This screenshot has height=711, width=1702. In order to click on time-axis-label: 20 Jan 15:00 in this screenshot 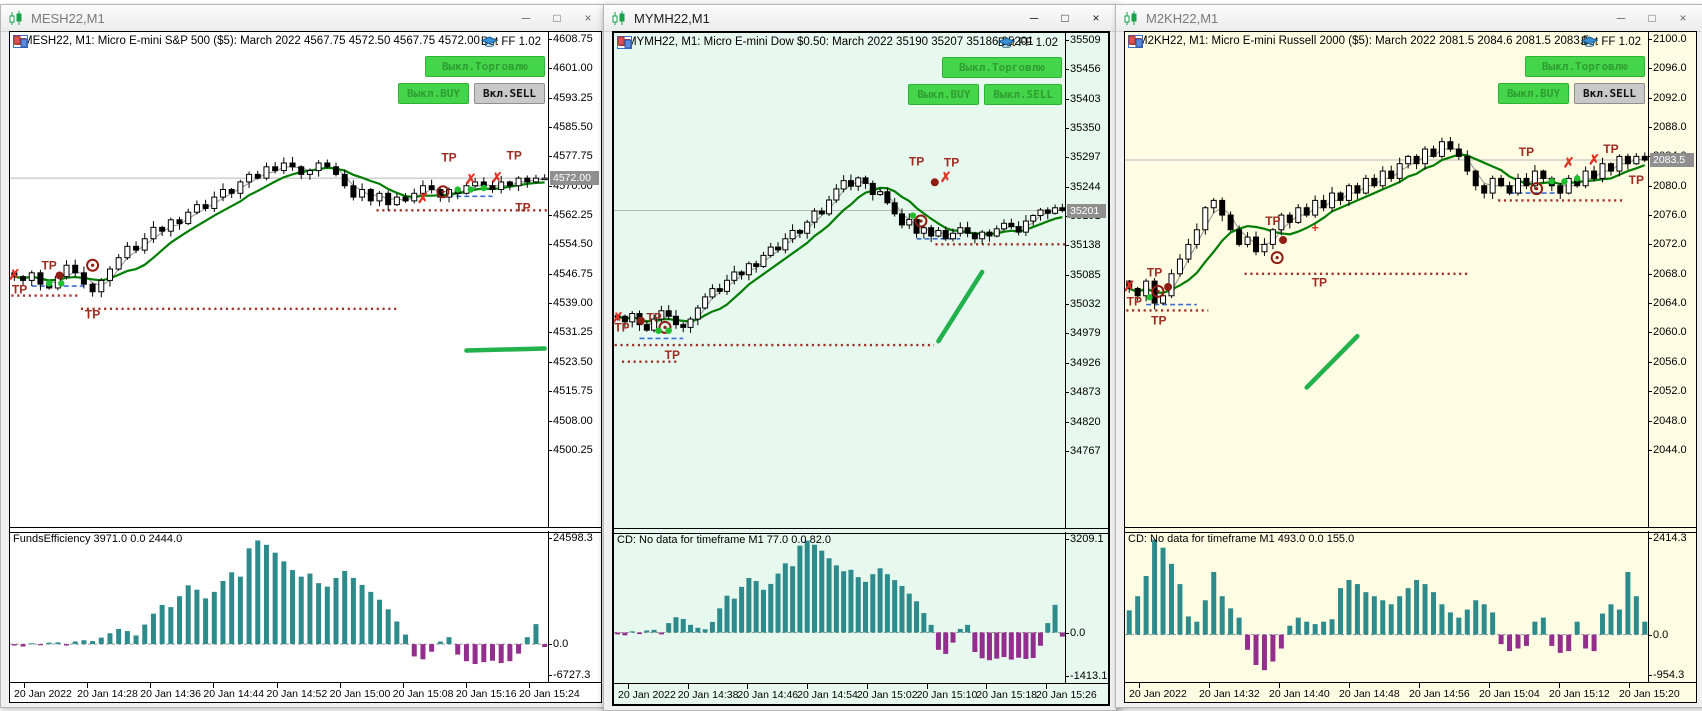, I will do `click(360, 694)`.